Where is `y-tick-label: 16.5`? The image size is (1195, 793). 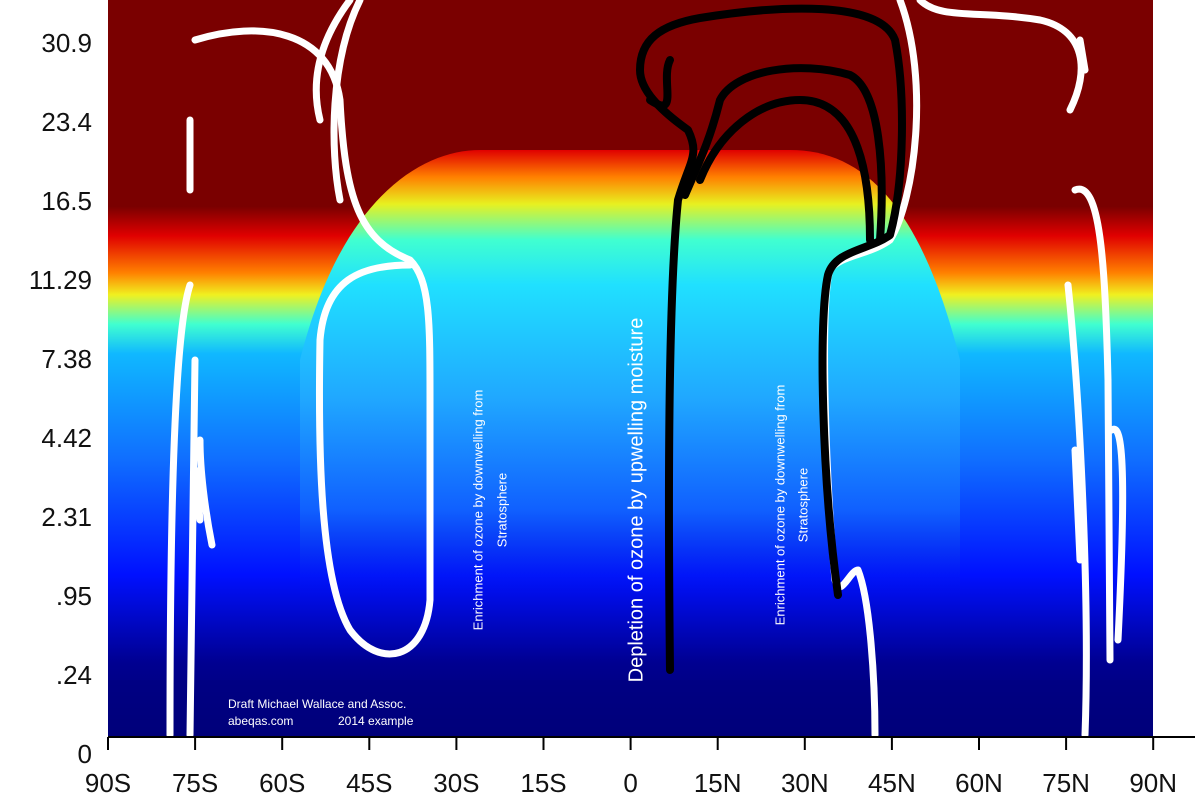
y-tick-label: 16.5 is located at coordinates (66, 201).